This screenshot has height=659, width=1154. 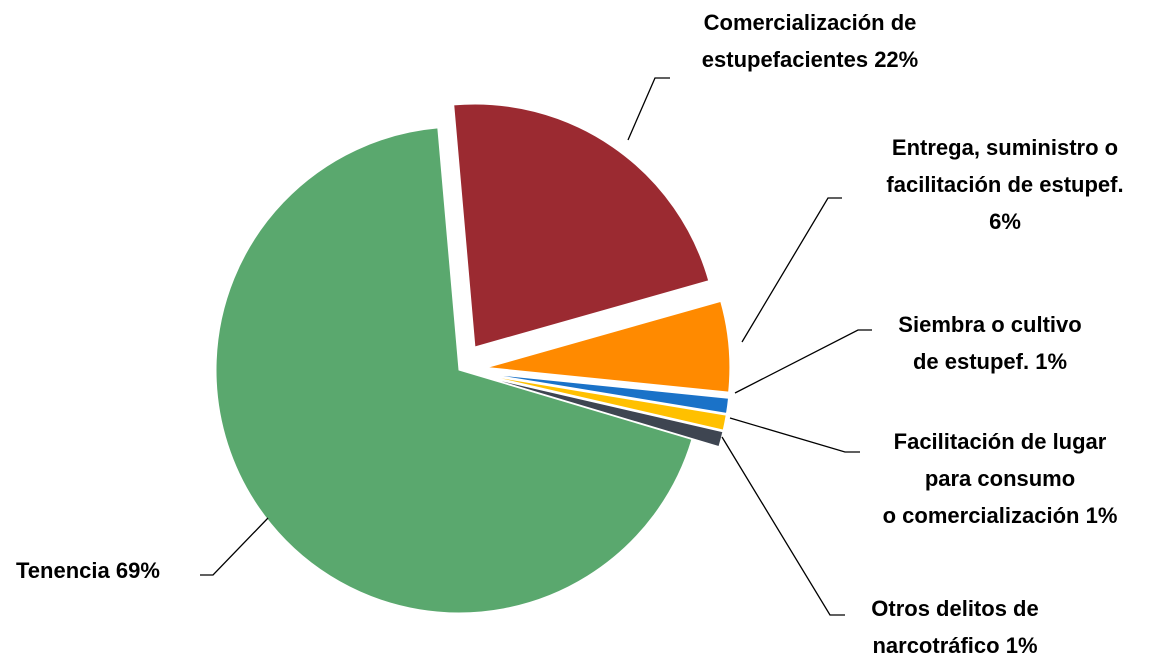 I want to click on value-label: 69%, so click(x=137, y=570).